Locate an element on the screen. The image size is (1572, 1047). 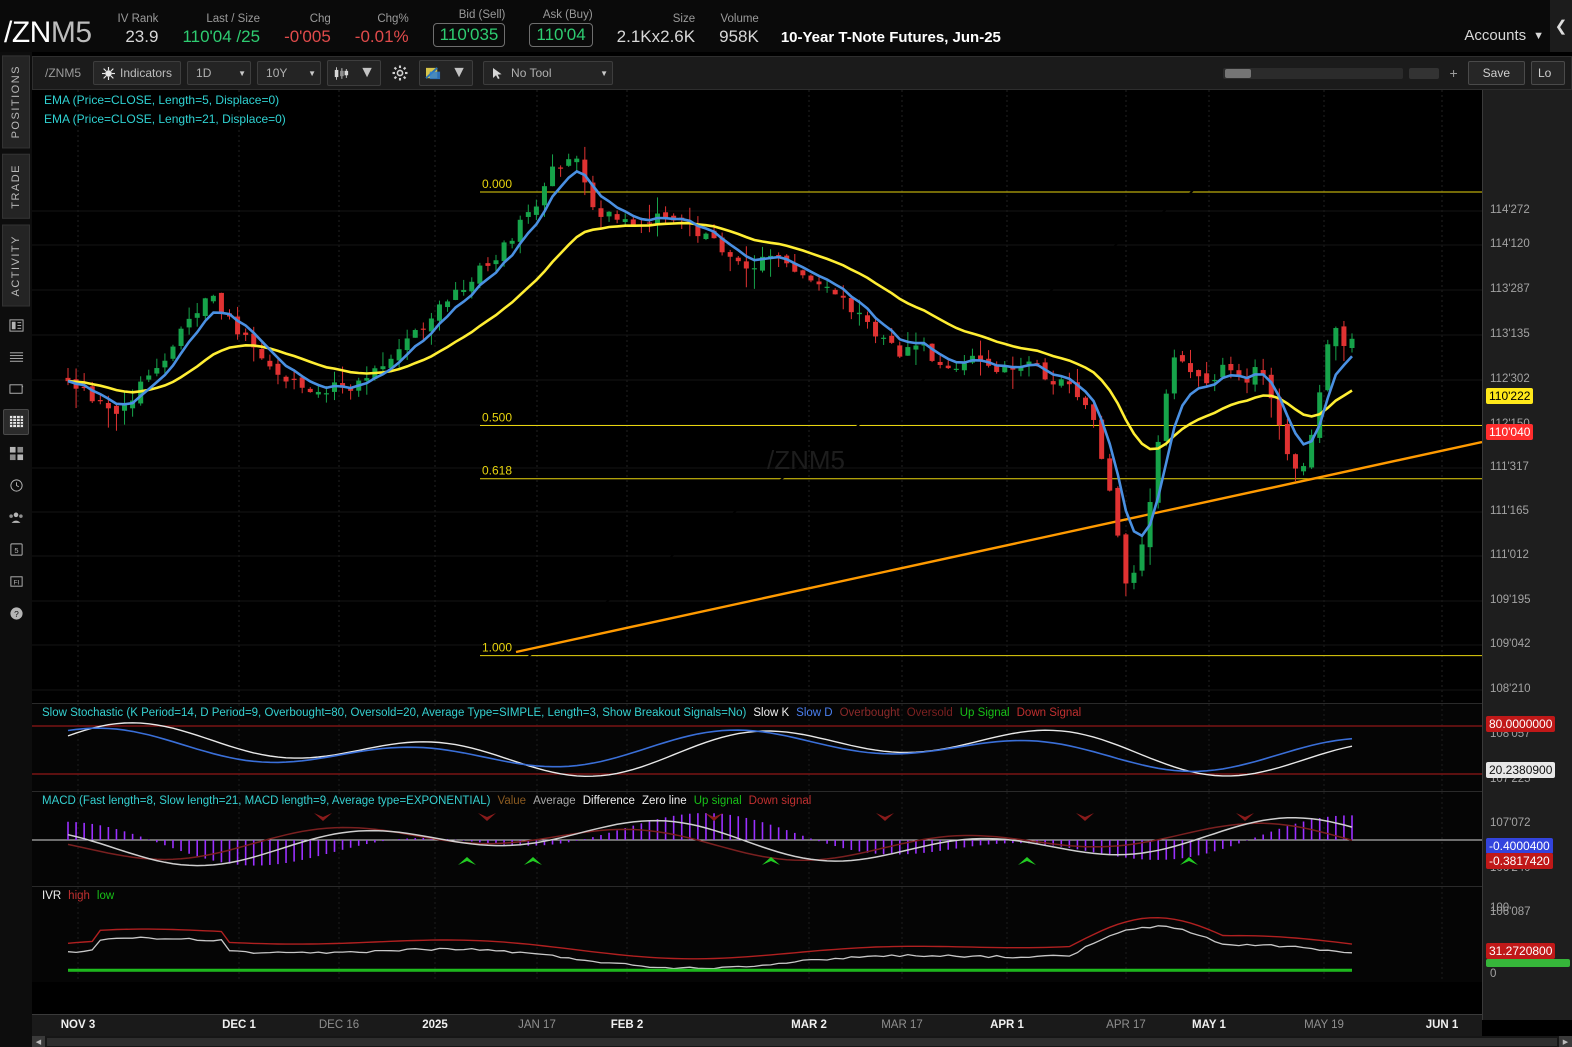
calendar-icon: 5 is located at coordinates (16, 550).